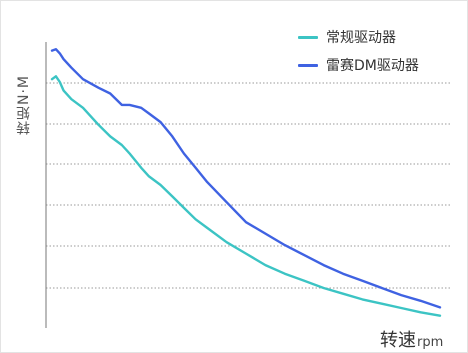 The width and height of the screenshot is (468, 353). What do you see at coordinates (24, 105) in the screenshot?
I see `y-axis-label: 转矩N·M` at bounding box center [24, 105].